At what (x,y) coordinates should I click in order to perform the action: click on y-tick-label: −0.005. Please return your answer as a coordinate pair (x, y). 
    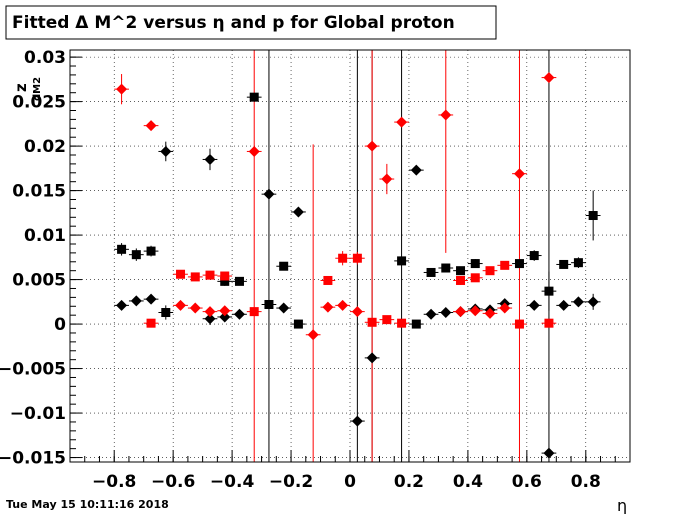
    Looking at the image, I should click on (33, 370).